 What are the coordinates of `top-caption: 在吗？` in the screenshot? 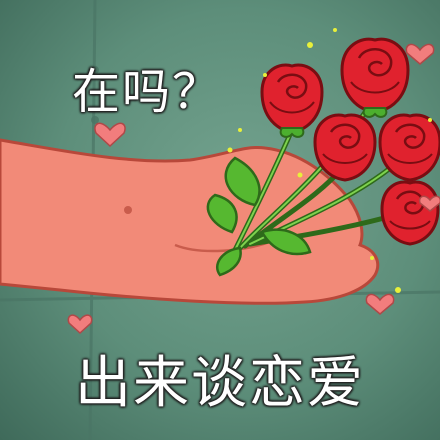 It's located at (147, 92).